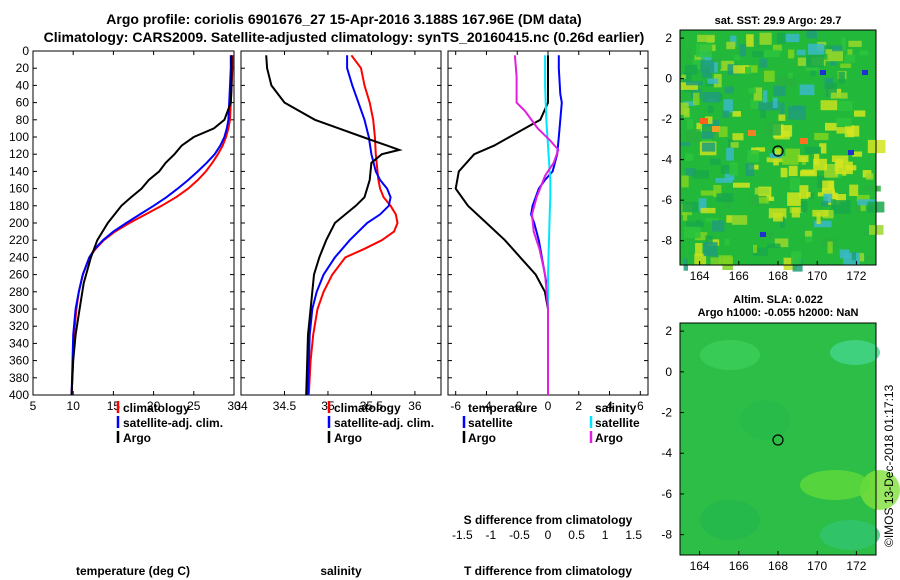  Describe the element at coordinates (605, 535) in the screenshot. I see `s-diff-tick-label: 1` at that location.